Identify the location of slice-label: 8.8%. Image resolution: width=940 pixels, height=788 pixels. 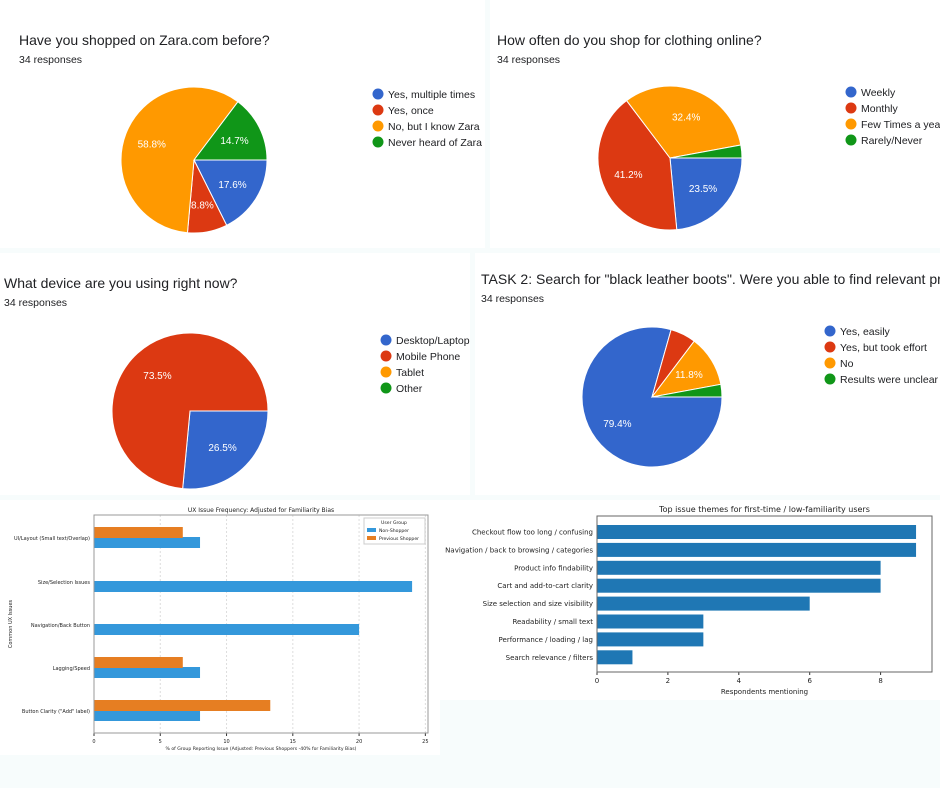
(202, 205).